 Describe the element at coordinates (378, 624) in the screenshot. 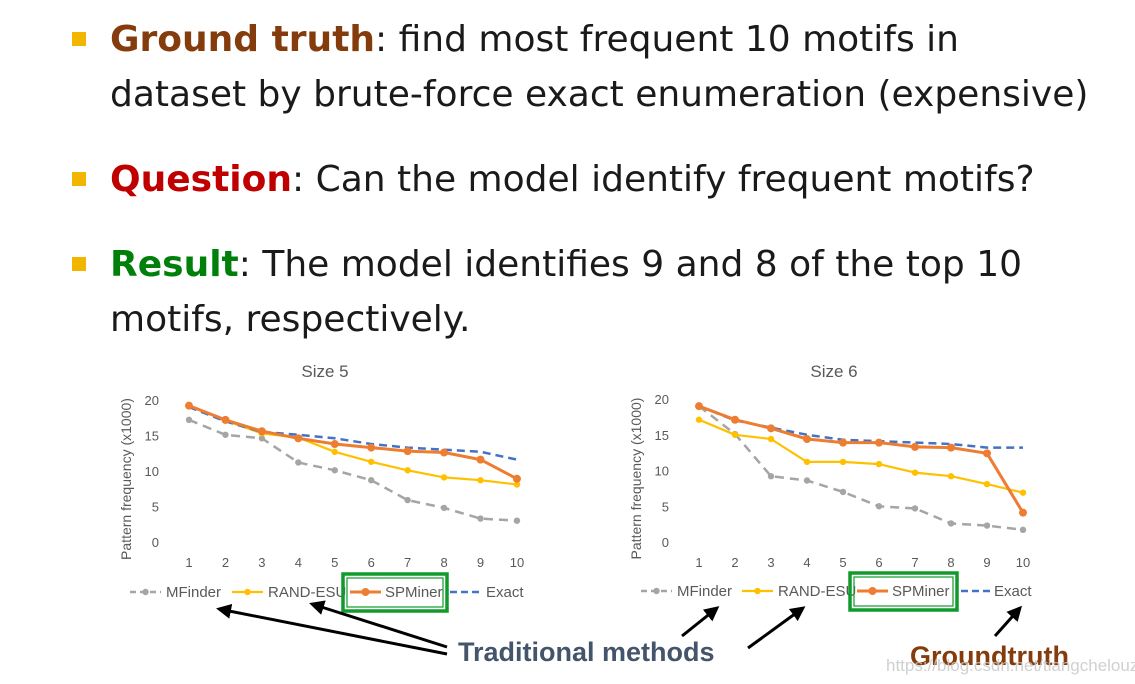

I see `arrow-to-rand-esu-left` at that location.